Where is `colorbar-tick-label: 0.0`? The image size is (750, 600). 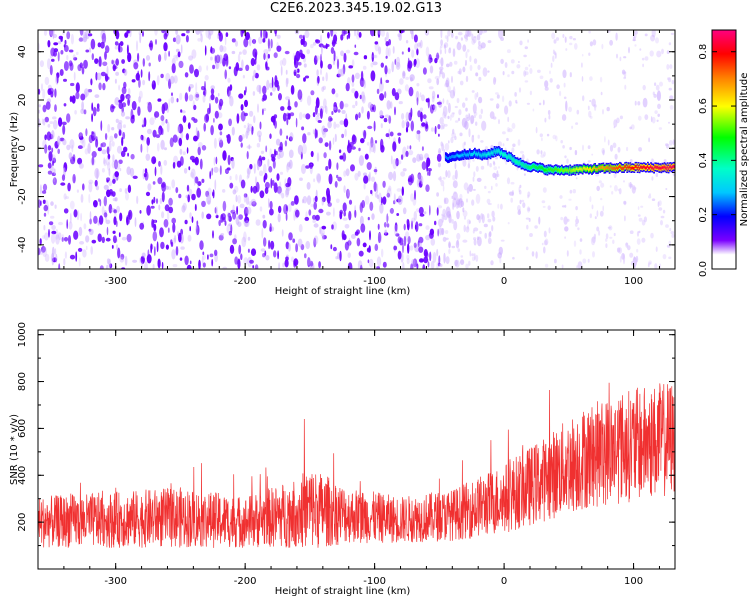
colorbar-tick-label: 0.0 is located at coordinates (703, 269).